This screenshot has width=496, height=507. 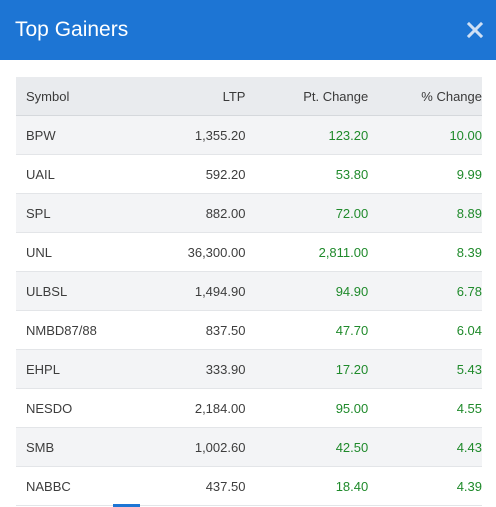 I want to click on cell-pt-change: 17.20, so click(x=307, y=369).